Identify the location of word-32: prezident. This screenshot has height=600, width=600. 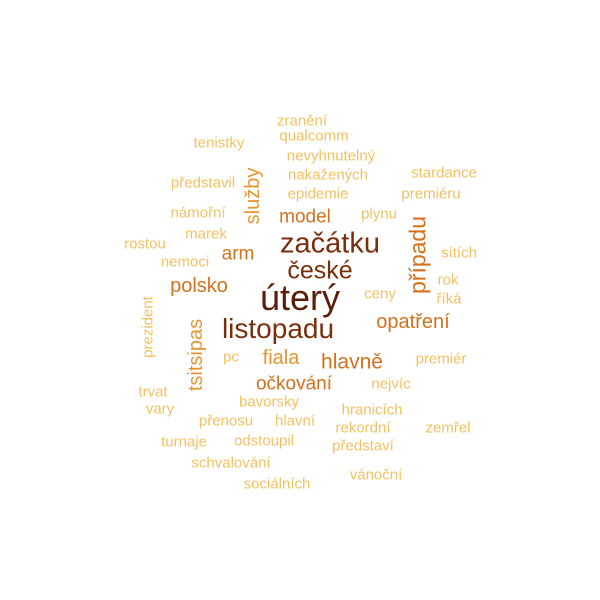
(148, 327).